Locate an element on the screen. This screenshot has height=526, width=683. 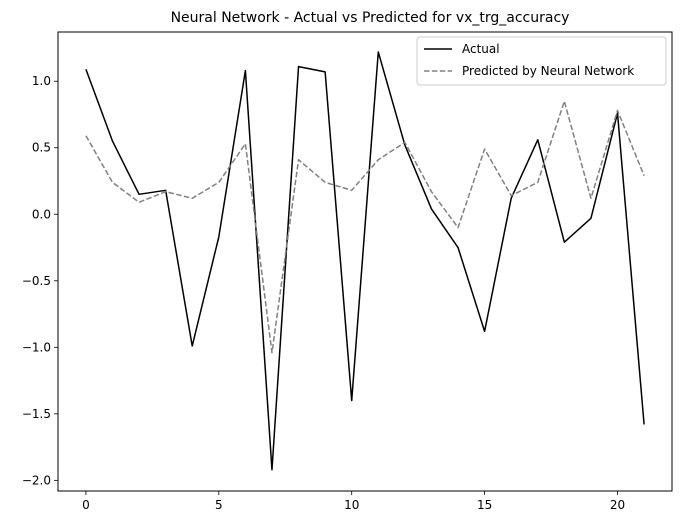
y-tick-label: 1.0 is located at coordinates (41, 81).